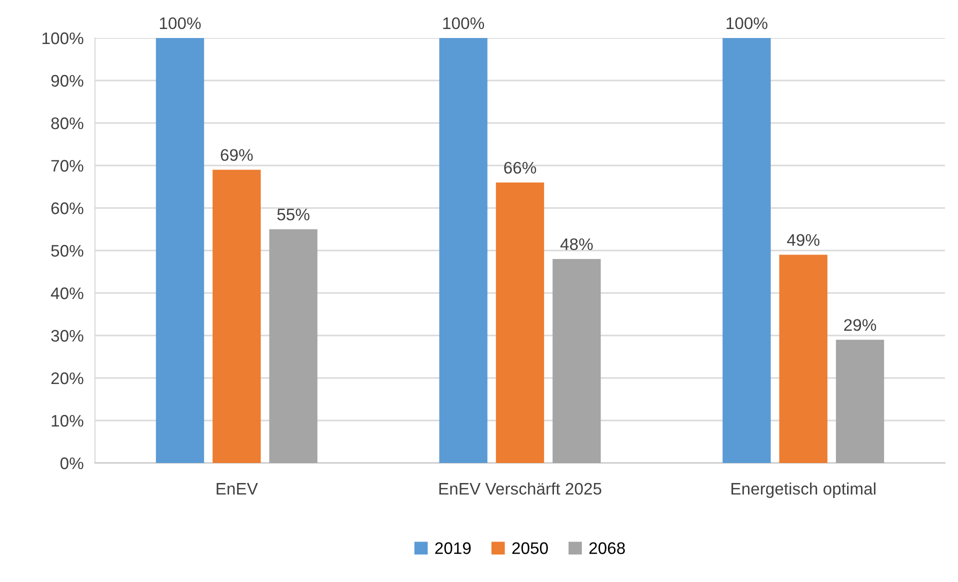 The height and width of the screenshot is (582, 958). I want to click on legend-label: 2068, so click(607, 548).